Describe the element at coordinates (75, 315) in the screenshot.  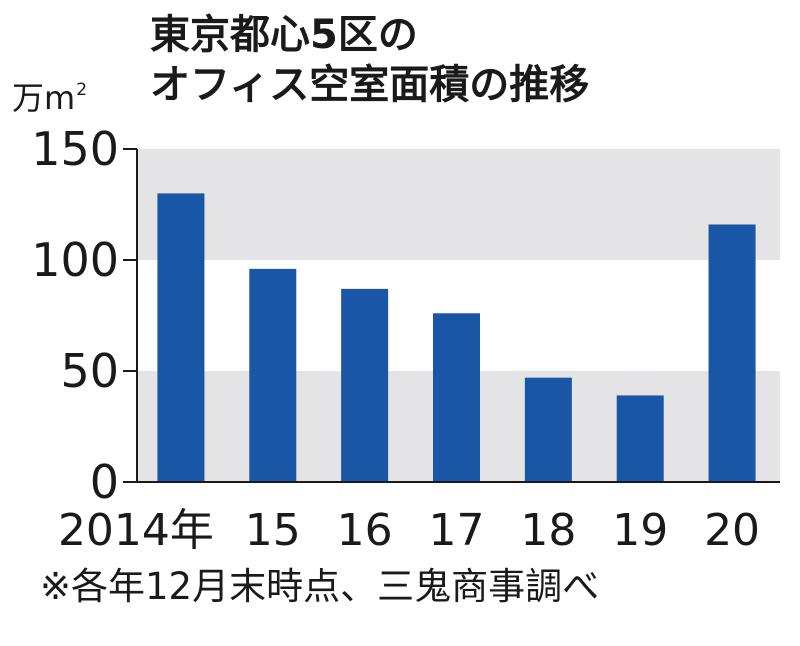
I see `y-tick-labels: 0 50 100 150` at that location.